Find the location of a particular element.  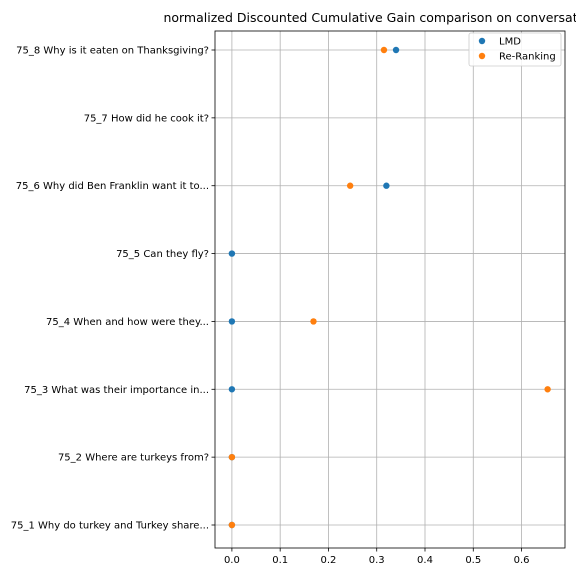

legend-label-re-ranking: Re-Ranking is located at coordinates (527, 57).